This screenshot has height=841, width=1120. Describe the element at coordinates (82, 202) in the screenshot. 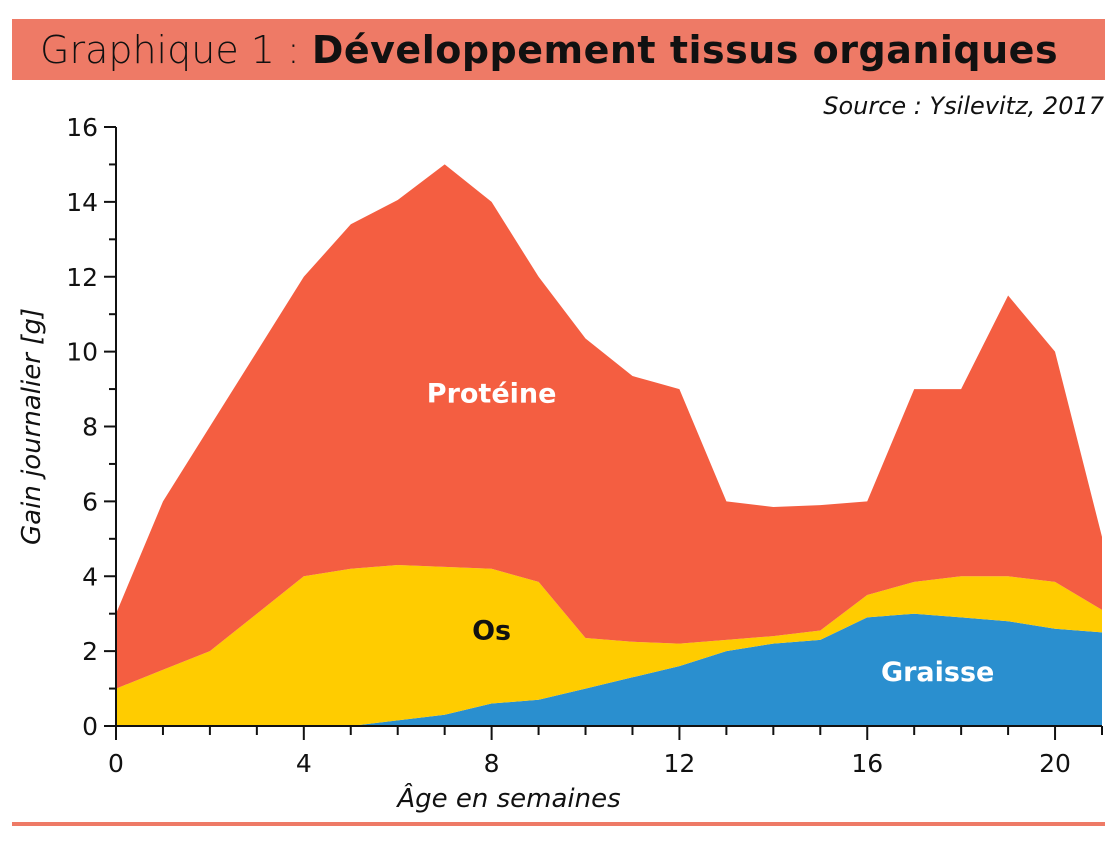

I see `y-tick-label: 14` at that location.